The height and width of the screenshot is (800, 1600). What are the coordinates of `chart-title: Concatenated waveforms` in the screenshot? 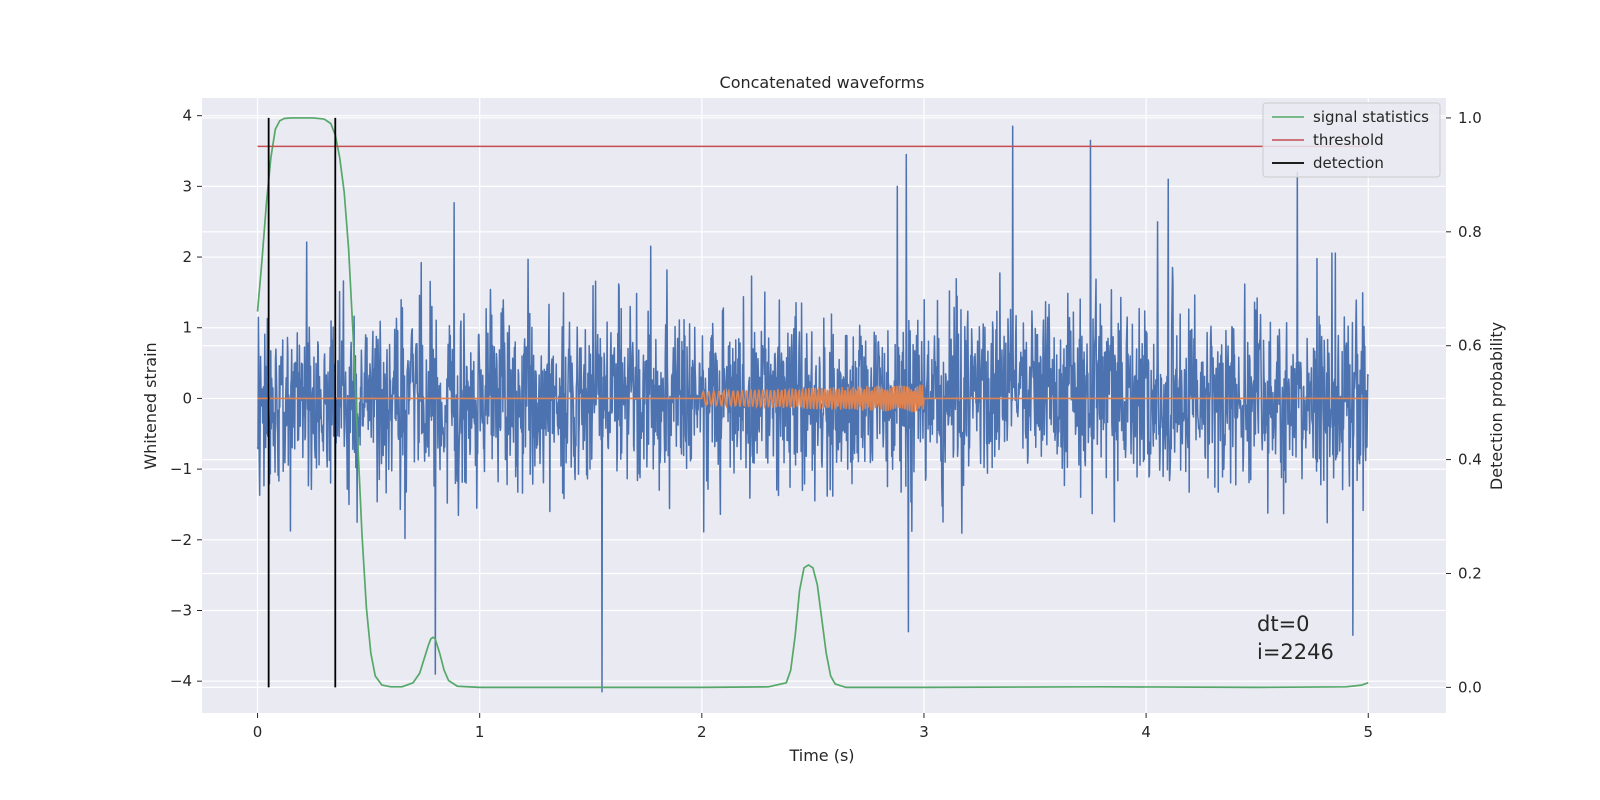 It's located at (822, 82).